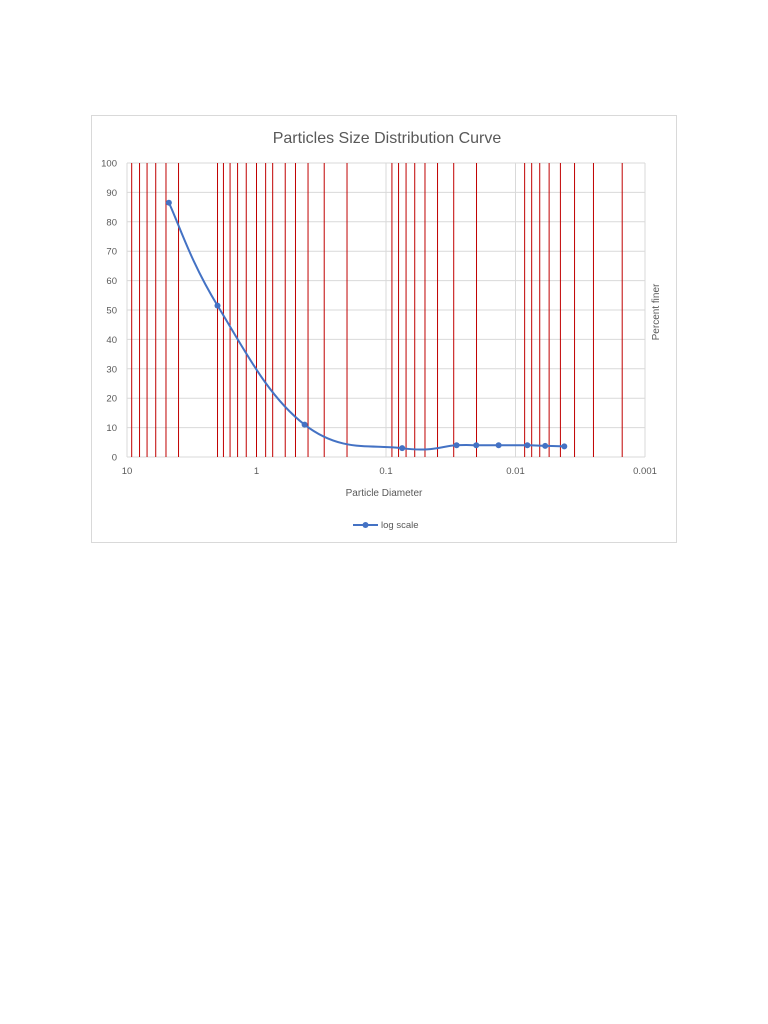  Describe the element at coordinates (400, 525) in the screenshot. I see `legend-label: log scale` at that location.